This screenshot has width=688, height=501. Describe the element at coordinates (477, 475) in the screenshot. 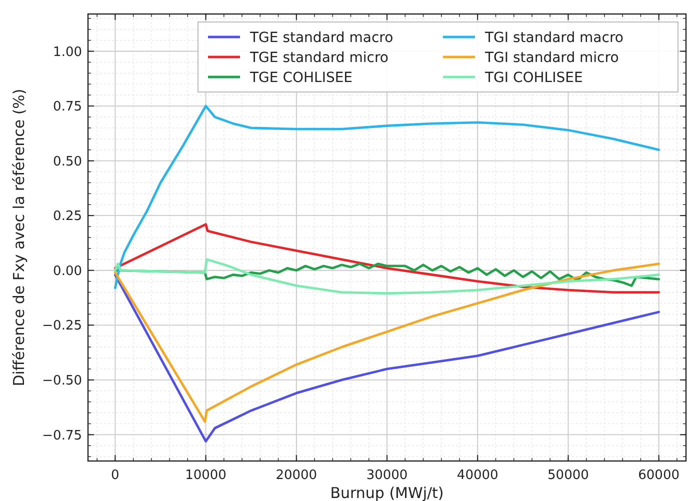

I see `x-tick-label: 40000` at that location.